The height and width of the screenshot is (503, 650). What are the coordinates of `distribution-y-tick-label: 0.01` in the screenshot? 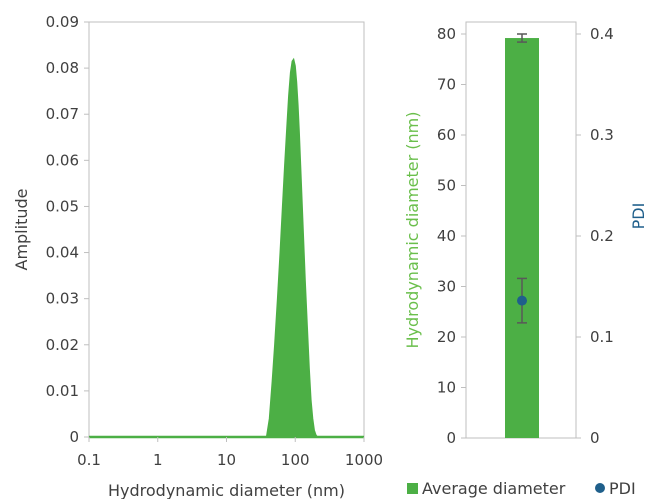 It's located at (62, 391).